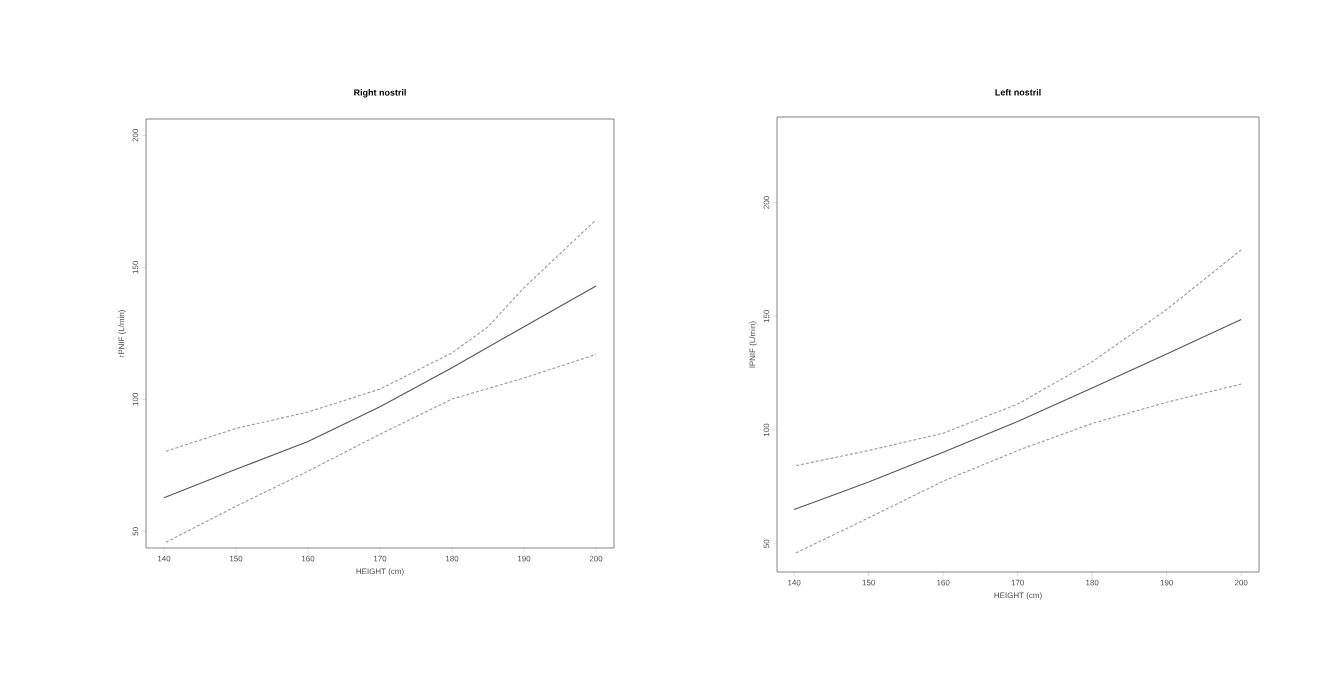 The height and width of the screenshot is (689, 1322). I want to click on chart-title: Left nostril, so click(1018, 92).